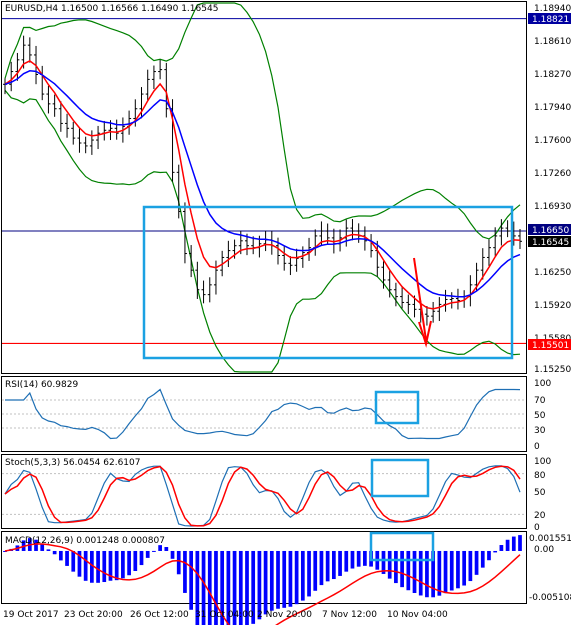 This screenshot has height=625, width=571. What do you see at coordinates (349, 615) in the screenshot?
I see `time-label: 7 Nov 12:00` at bounding box center [349, 615].